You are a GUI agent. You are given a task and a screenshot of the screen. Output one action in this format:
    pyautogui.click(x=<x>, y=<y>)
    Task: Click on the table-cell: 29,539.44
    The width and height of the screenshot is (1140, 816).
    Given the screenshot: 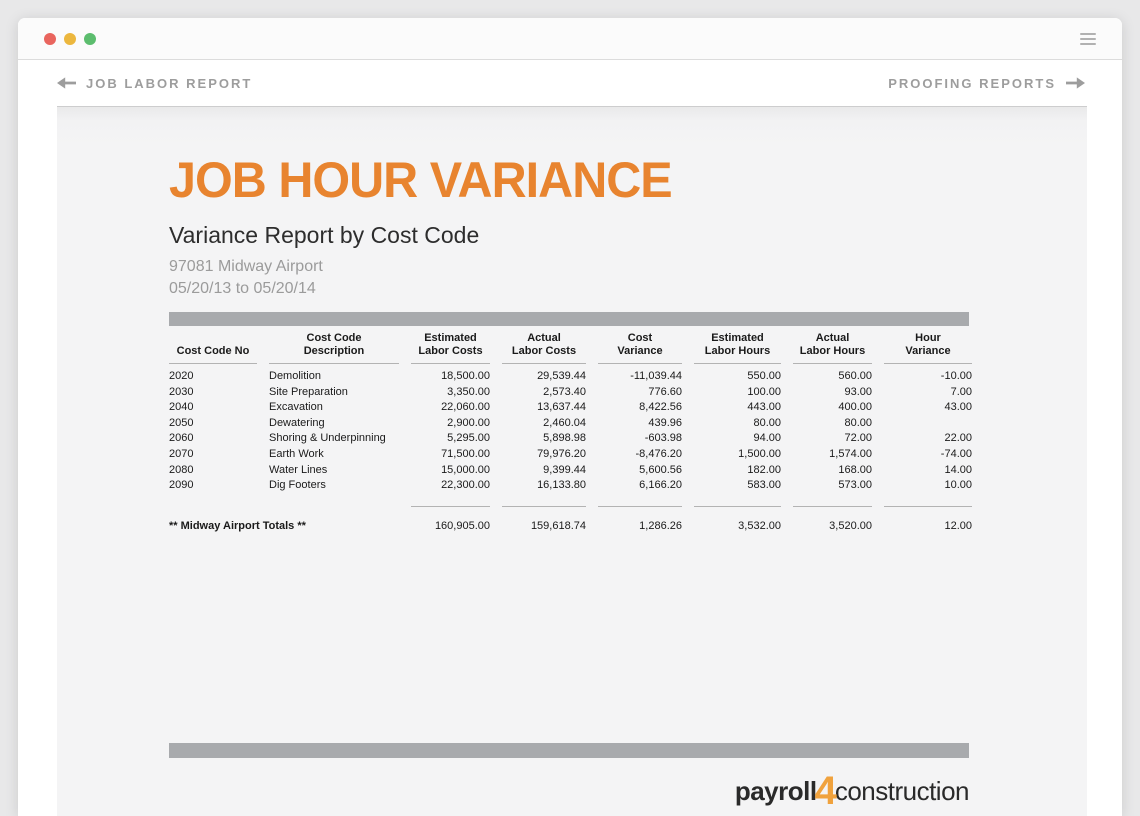 What is the action you would take?
    pyautogui.click(x=561, y=376)
    